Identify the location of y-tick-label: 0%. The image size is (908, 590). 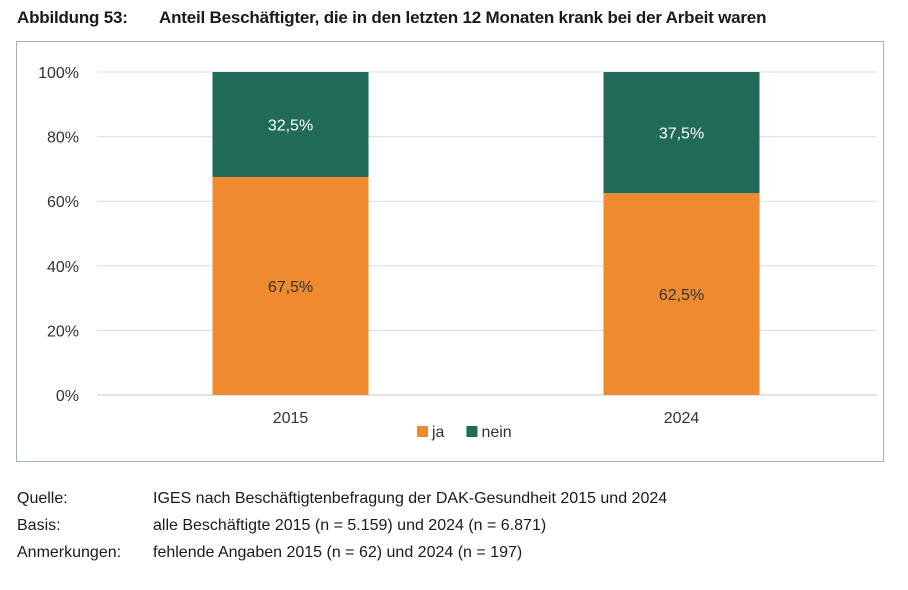
(67, 396).